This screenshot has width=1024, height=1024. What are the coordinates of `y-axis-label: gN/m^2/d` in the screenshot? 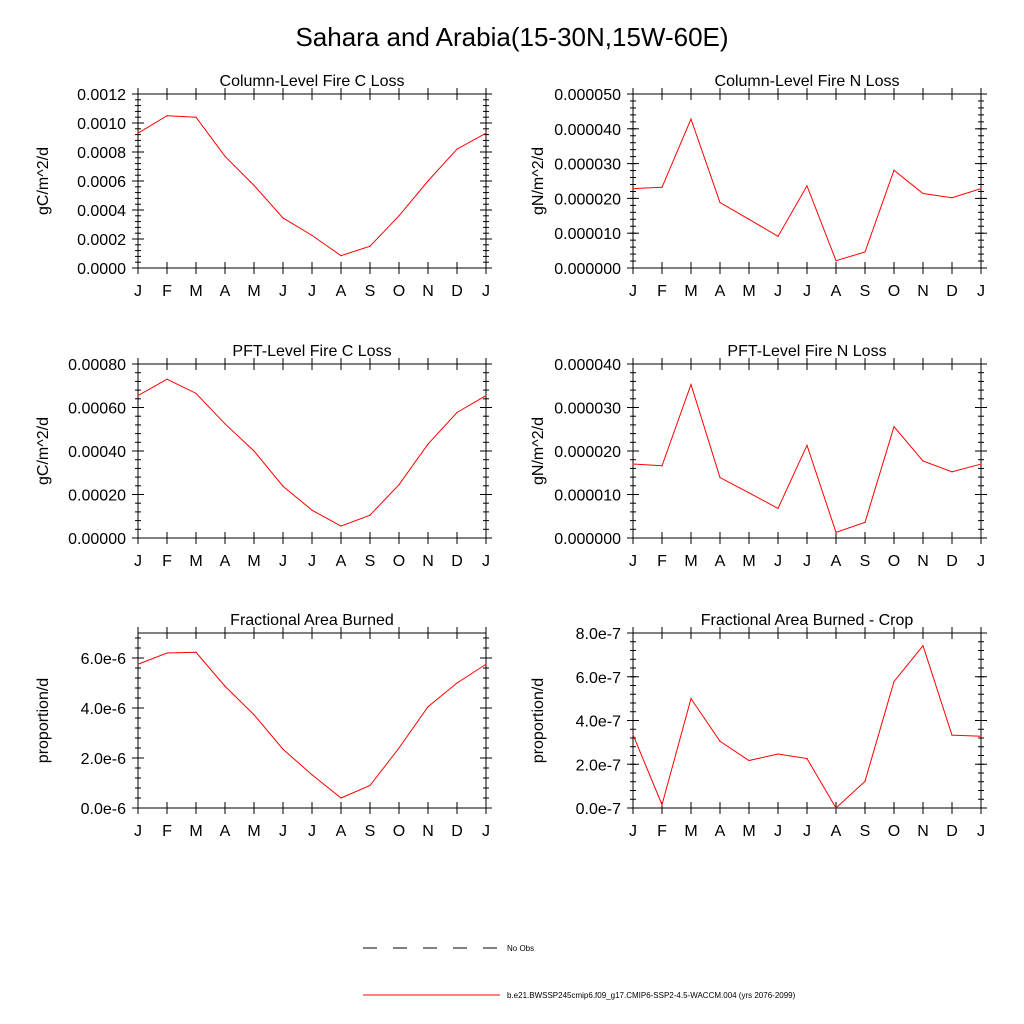 It's located at (538, 451).